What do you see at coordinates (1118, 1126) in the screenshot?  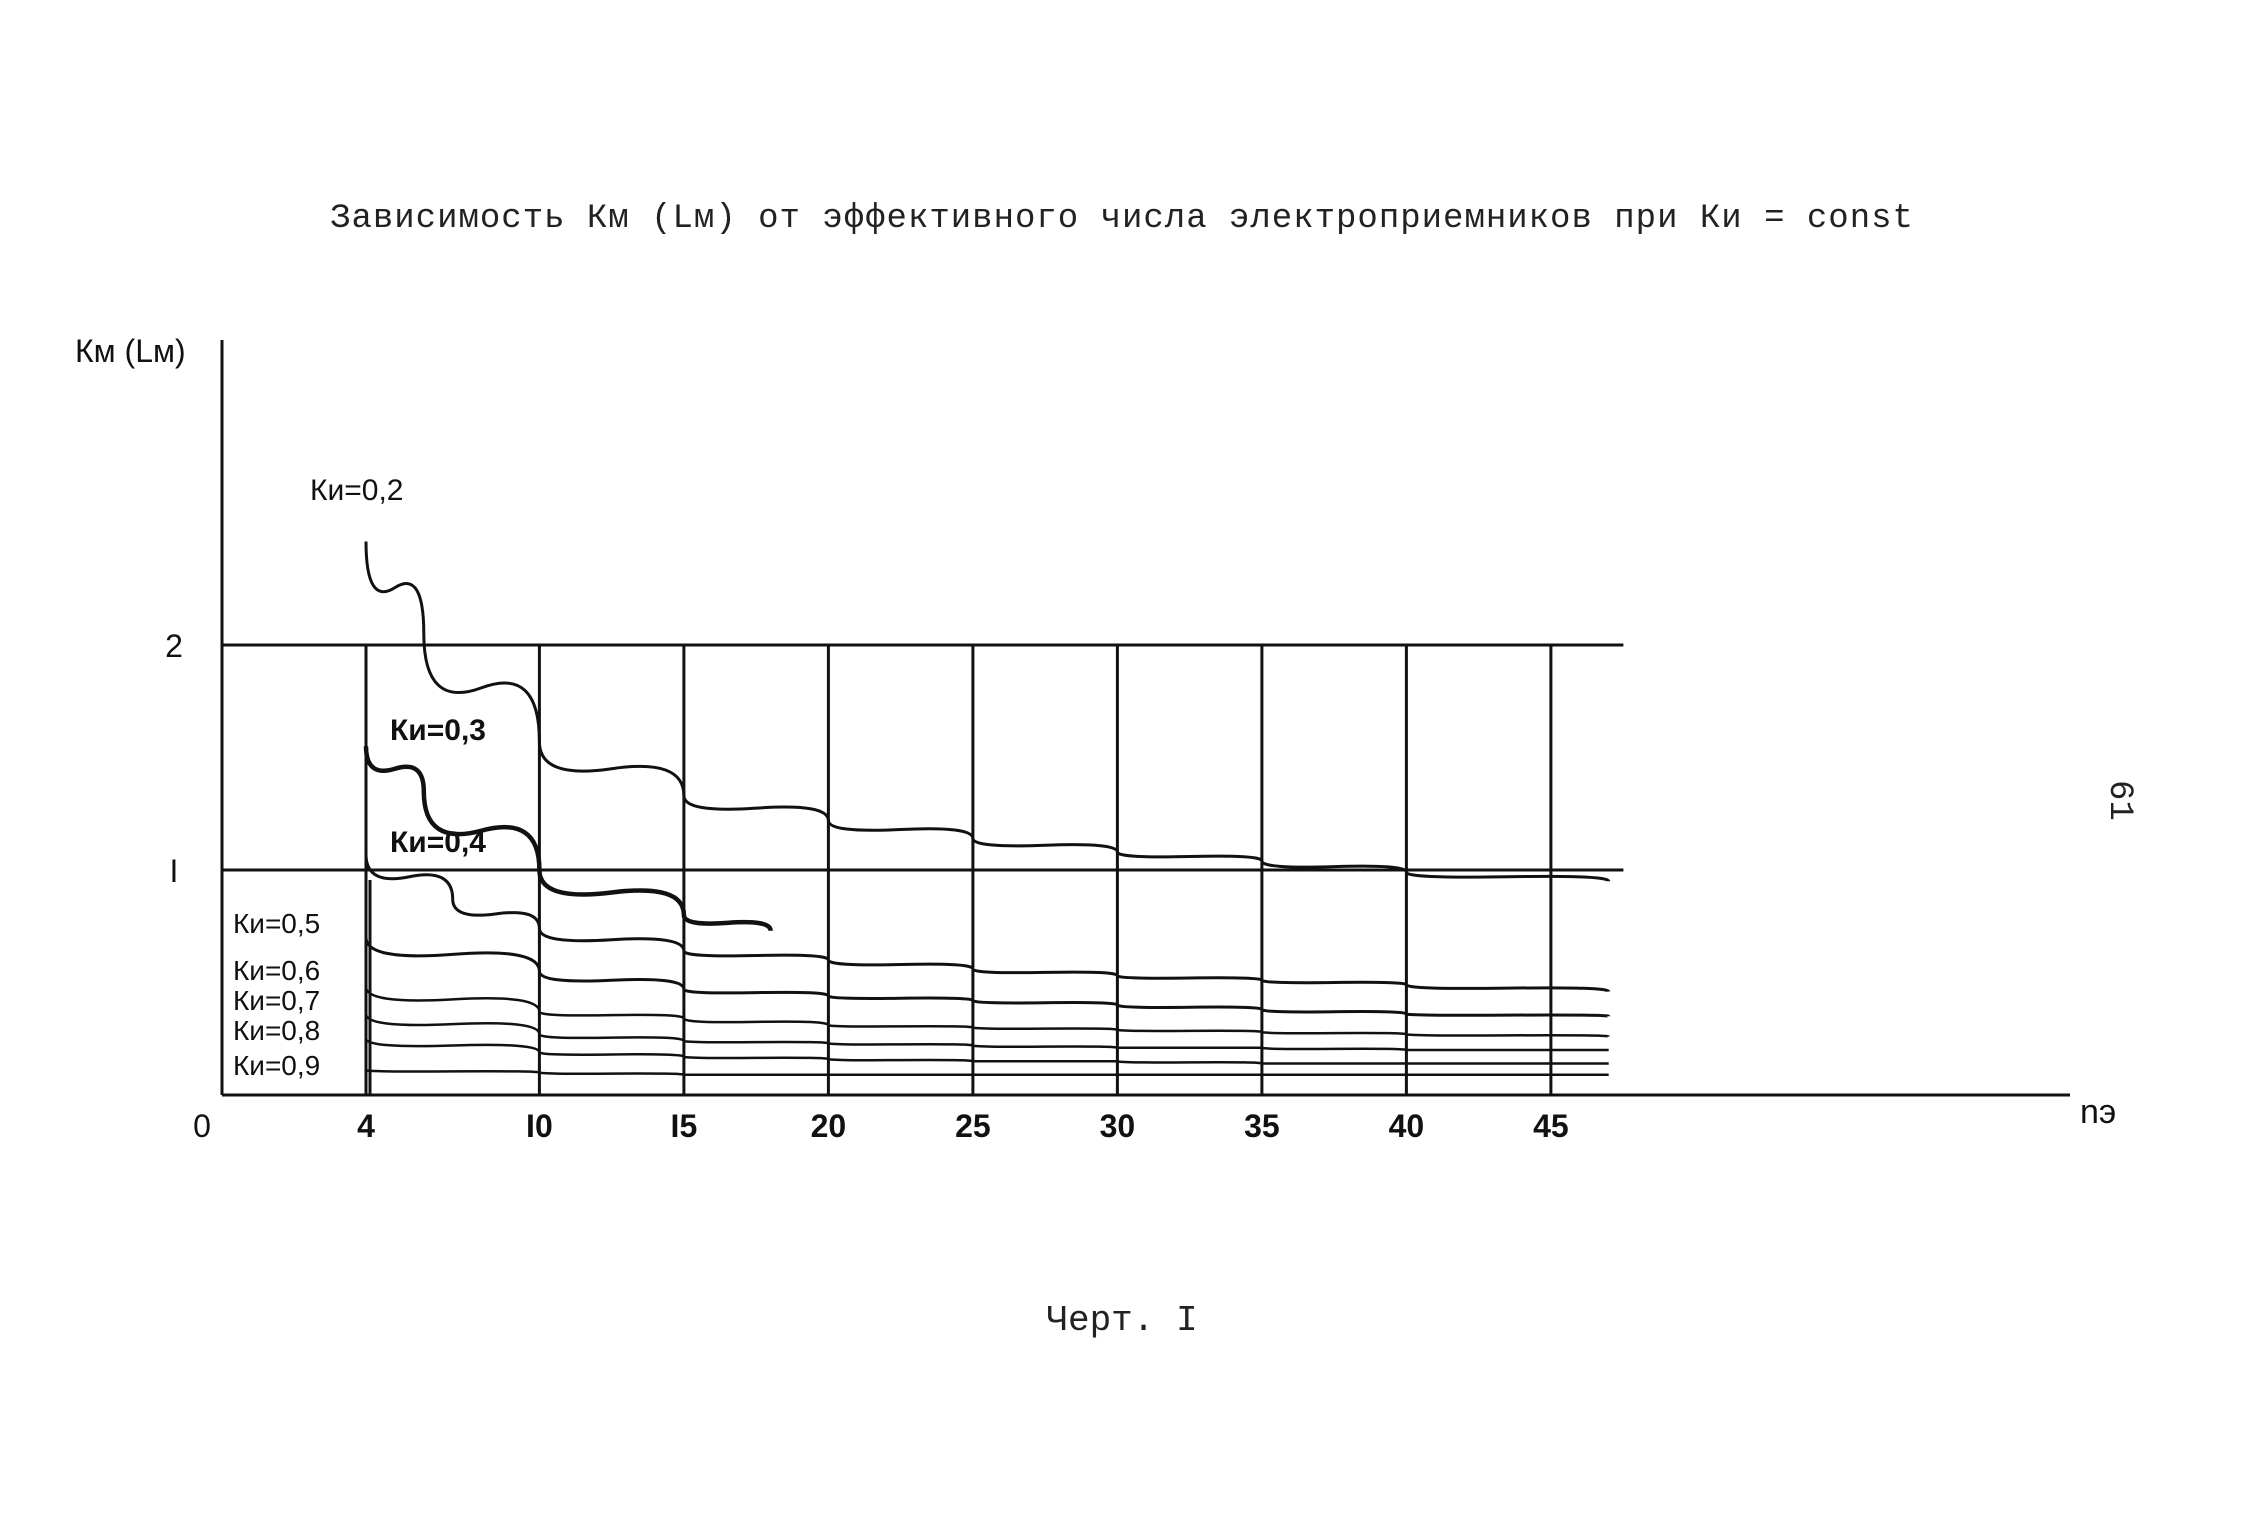 I see `x-tick-label-5: 30` at bounding box center [1118, 1126].